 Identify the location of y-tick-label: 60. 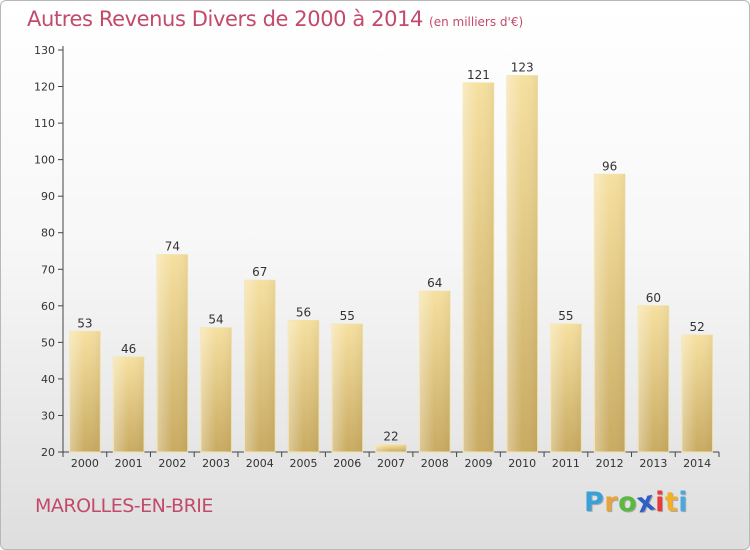
(48, 306).